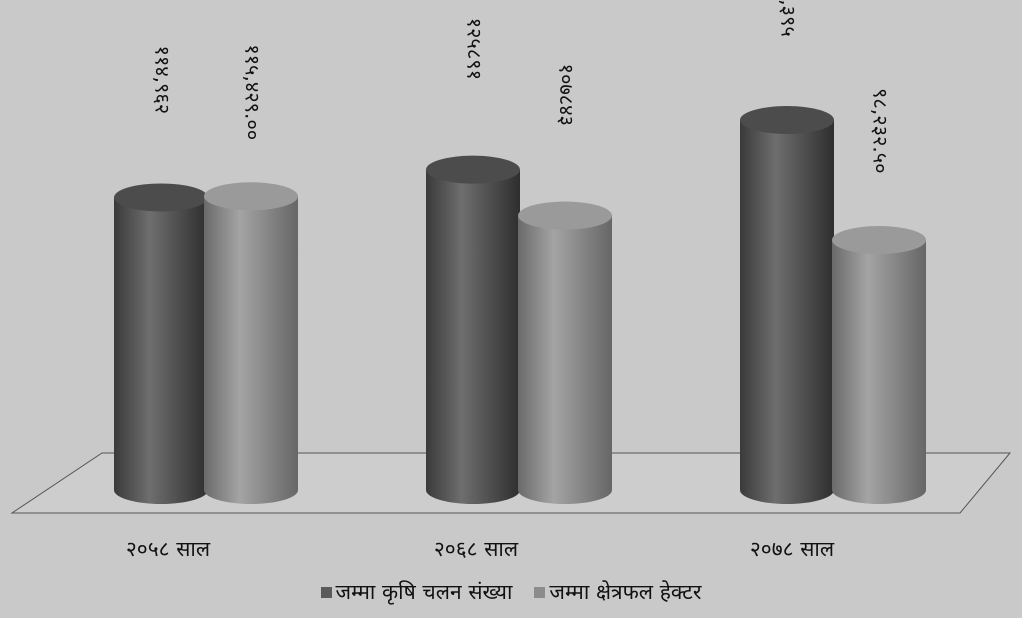  I want to click on legend-label-series-1: जम्मा कृषि चलन संख्या, so click(424, 592).